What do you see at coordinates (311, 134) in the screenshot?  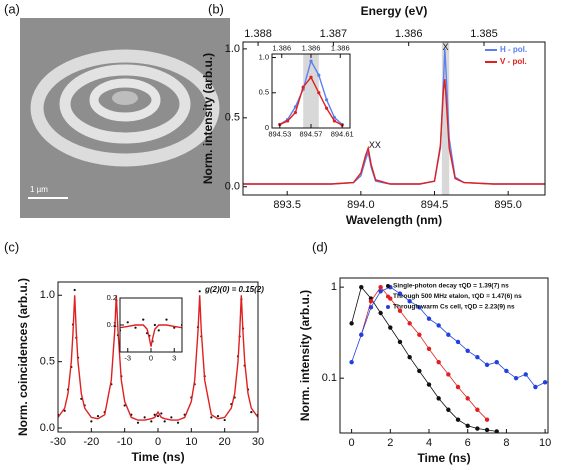 I see `x-tick-label: 894.57` at bounding box center [311, 134].